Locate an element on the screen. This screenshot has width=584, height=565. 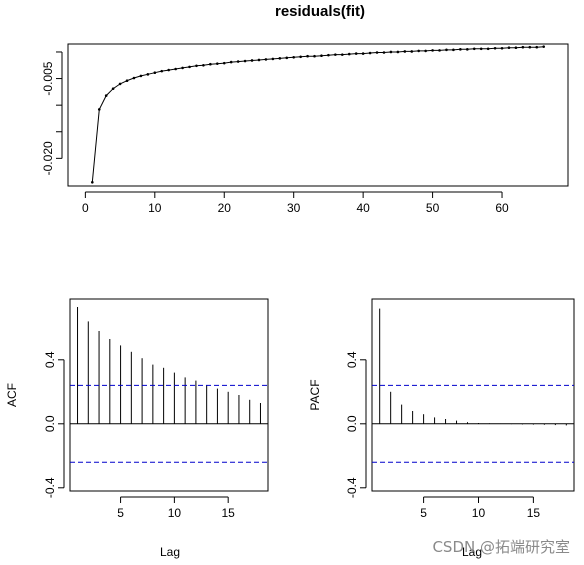
y-axis: -0.020 -0.005 is located at coordinates (52, 113).